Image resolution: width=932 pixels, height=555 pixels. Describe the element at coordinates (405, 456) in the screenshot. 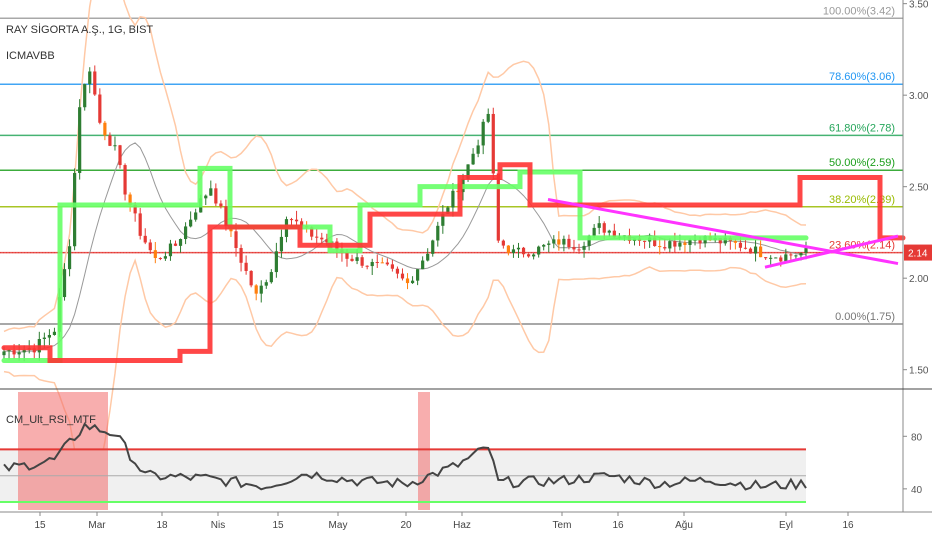

I see `rsi-line` at that location.